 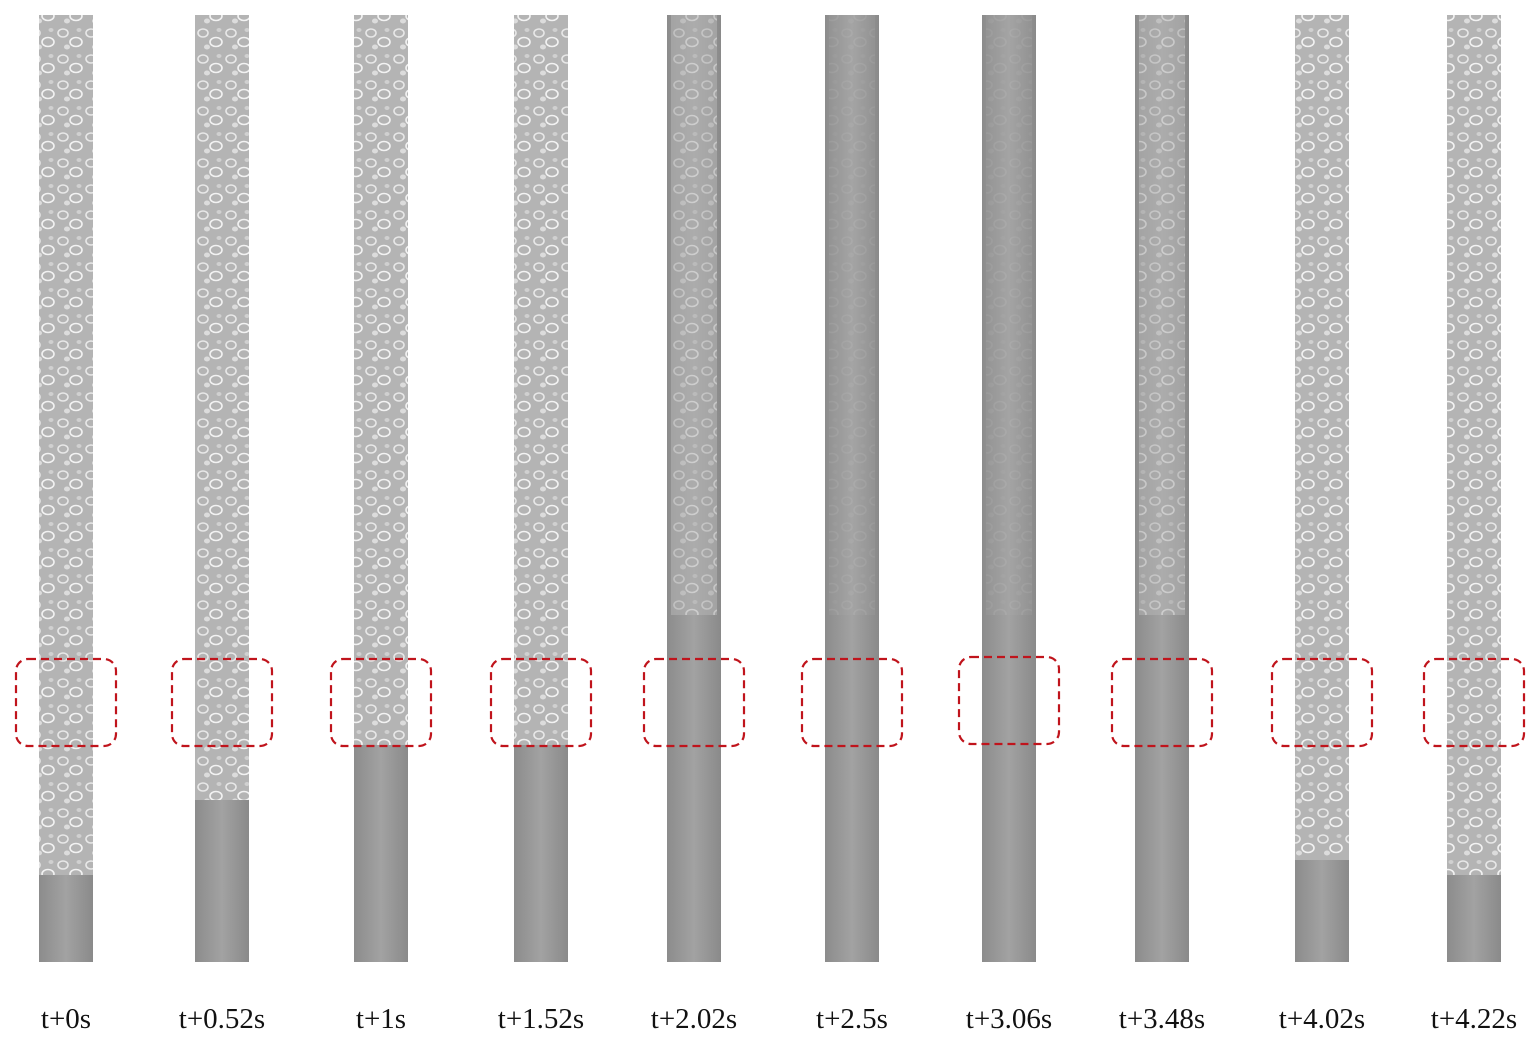 I want to click on frame-label: t+4.22s, so click(x=1474, y=1019).